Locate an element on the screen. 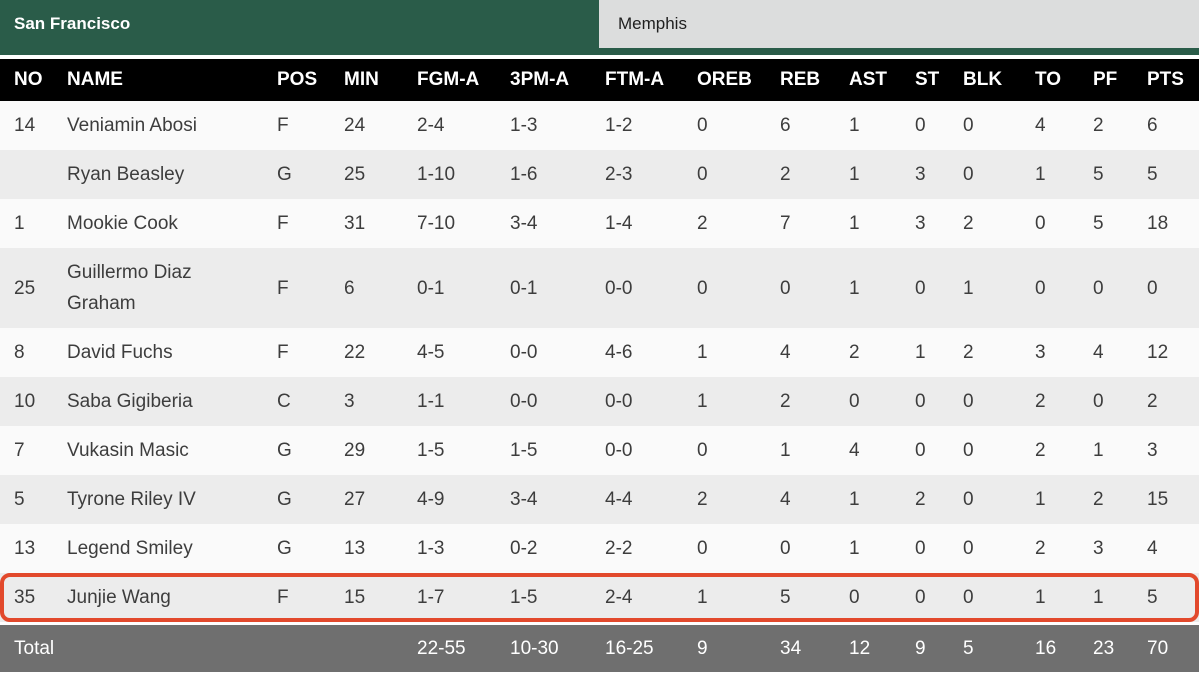 The height and width of the screenshot is (682, 1199). cell-reb: 4 is located at coordinates (785, 499).